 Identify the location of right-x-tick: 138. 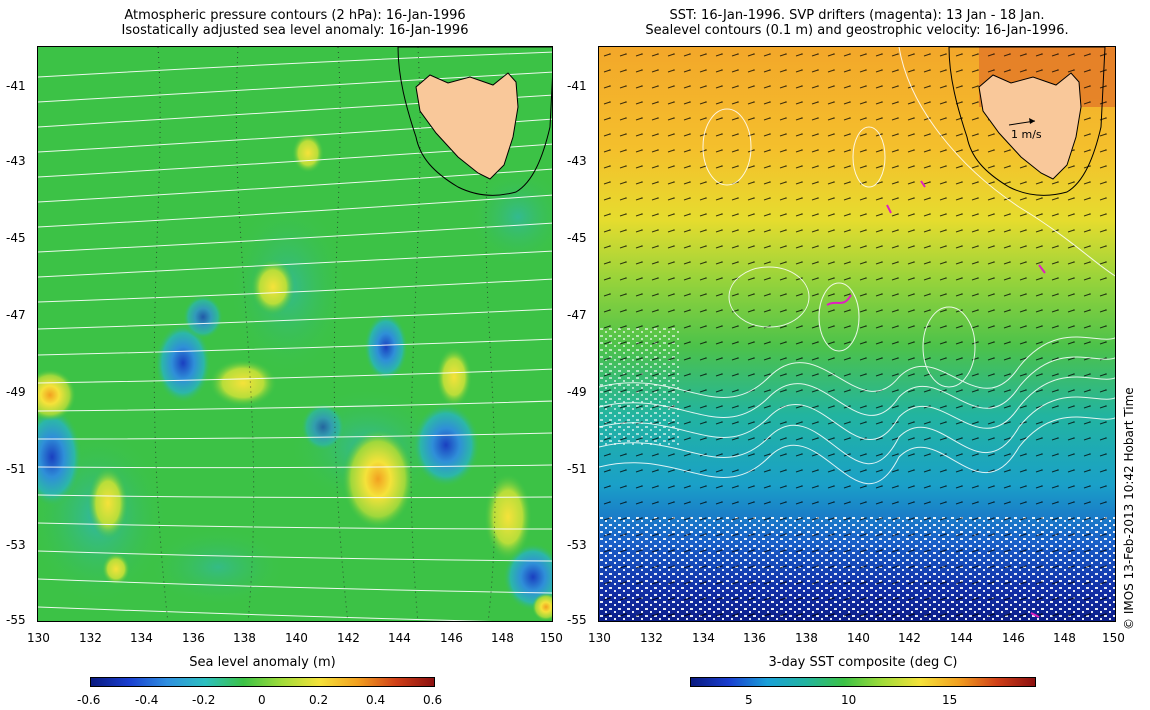
(806, 638).